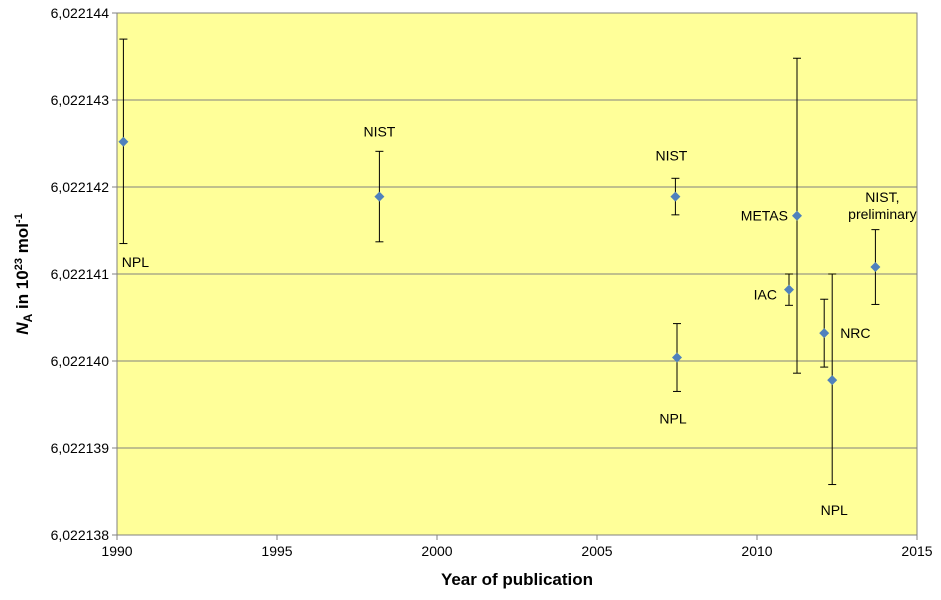 The image size is (941, 600). I want to click on x-tick-label: 2010, so click(756, 551).